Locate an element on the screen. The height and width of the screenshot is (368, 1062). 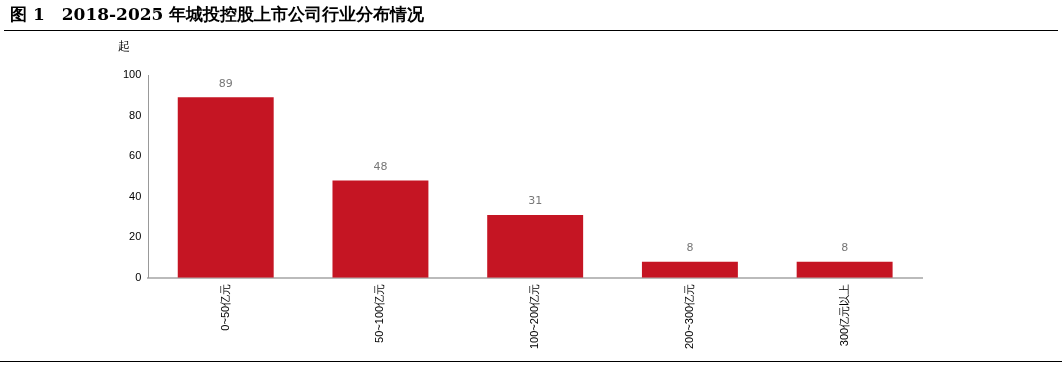
y-tick-label: 20 is located at coordinates (135, 236).